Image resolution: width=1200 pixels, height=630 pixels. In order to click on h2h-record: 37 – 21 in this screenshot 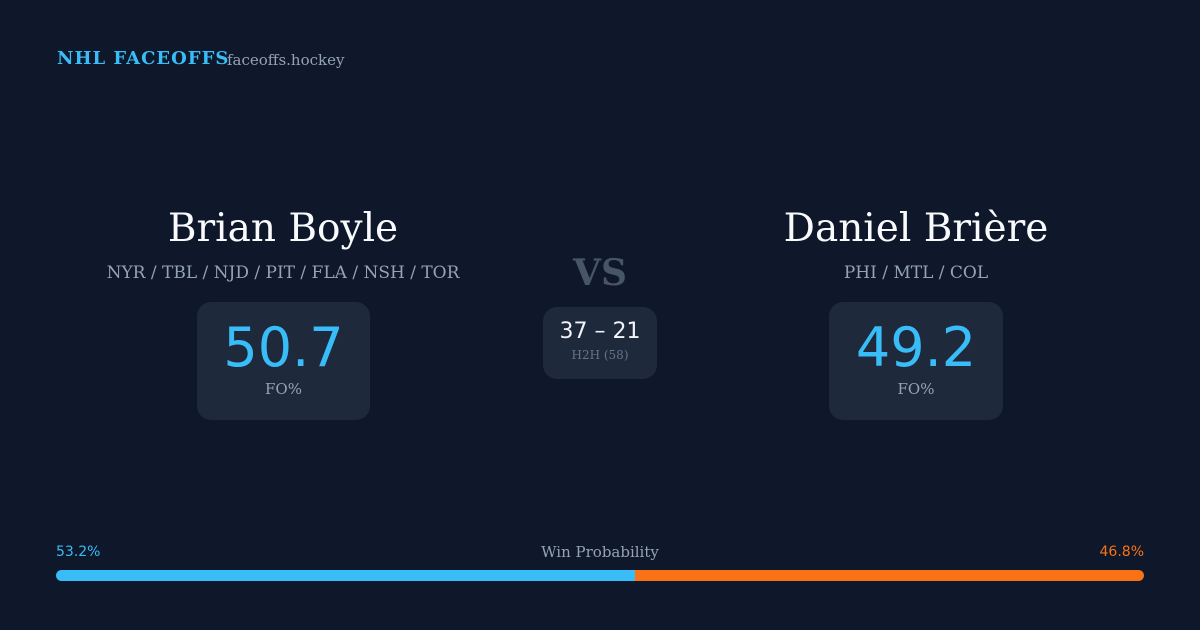, I will do `click(600, 331)`.